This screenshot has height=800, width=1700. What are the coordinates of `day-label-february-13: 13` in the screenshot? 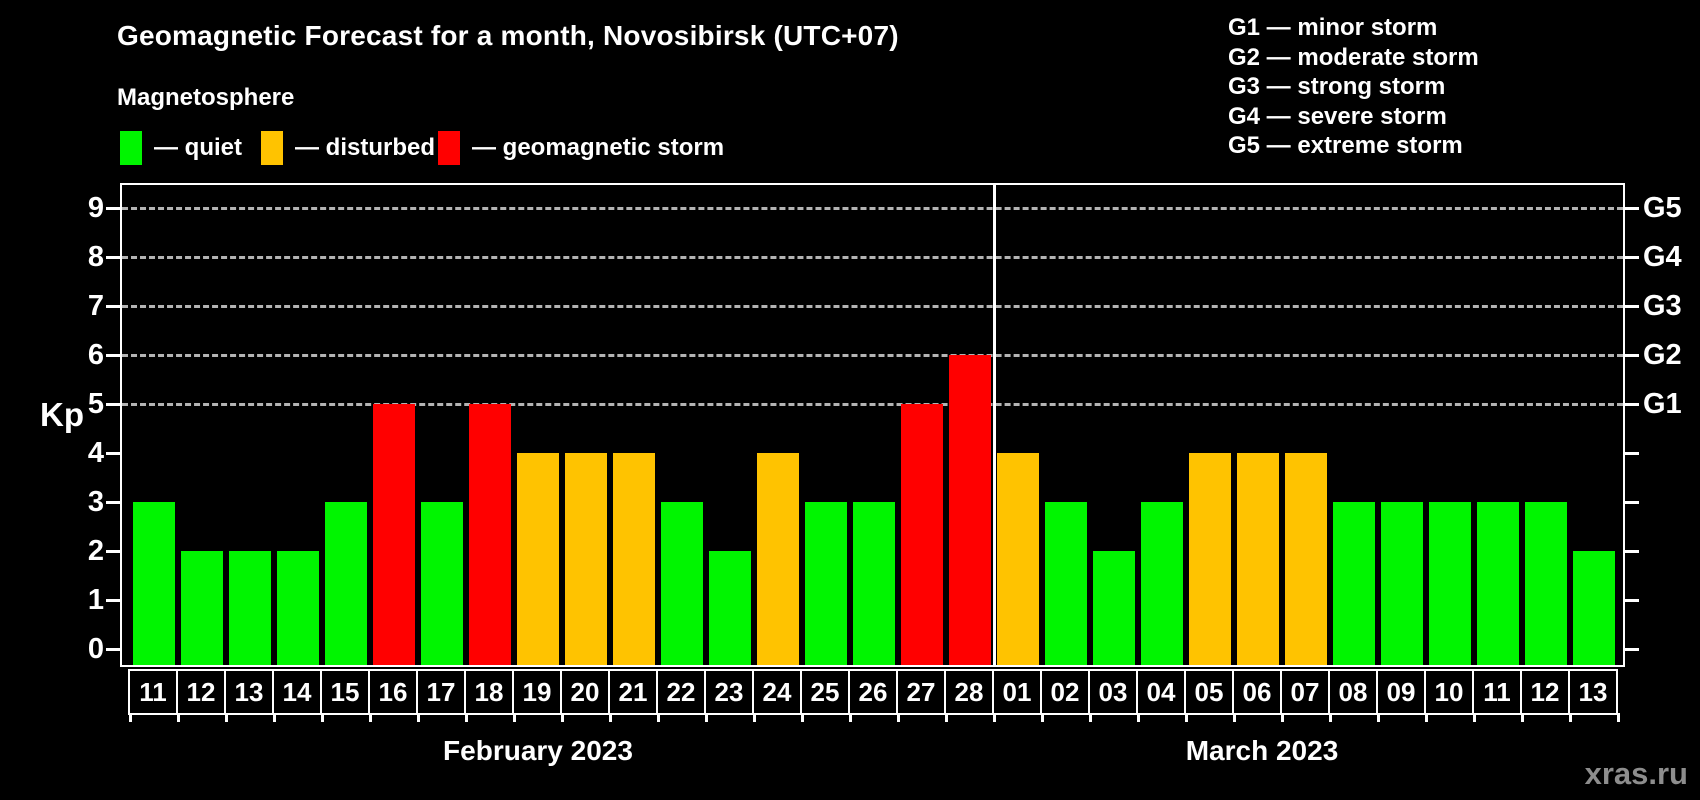 It's located at (249, 692).